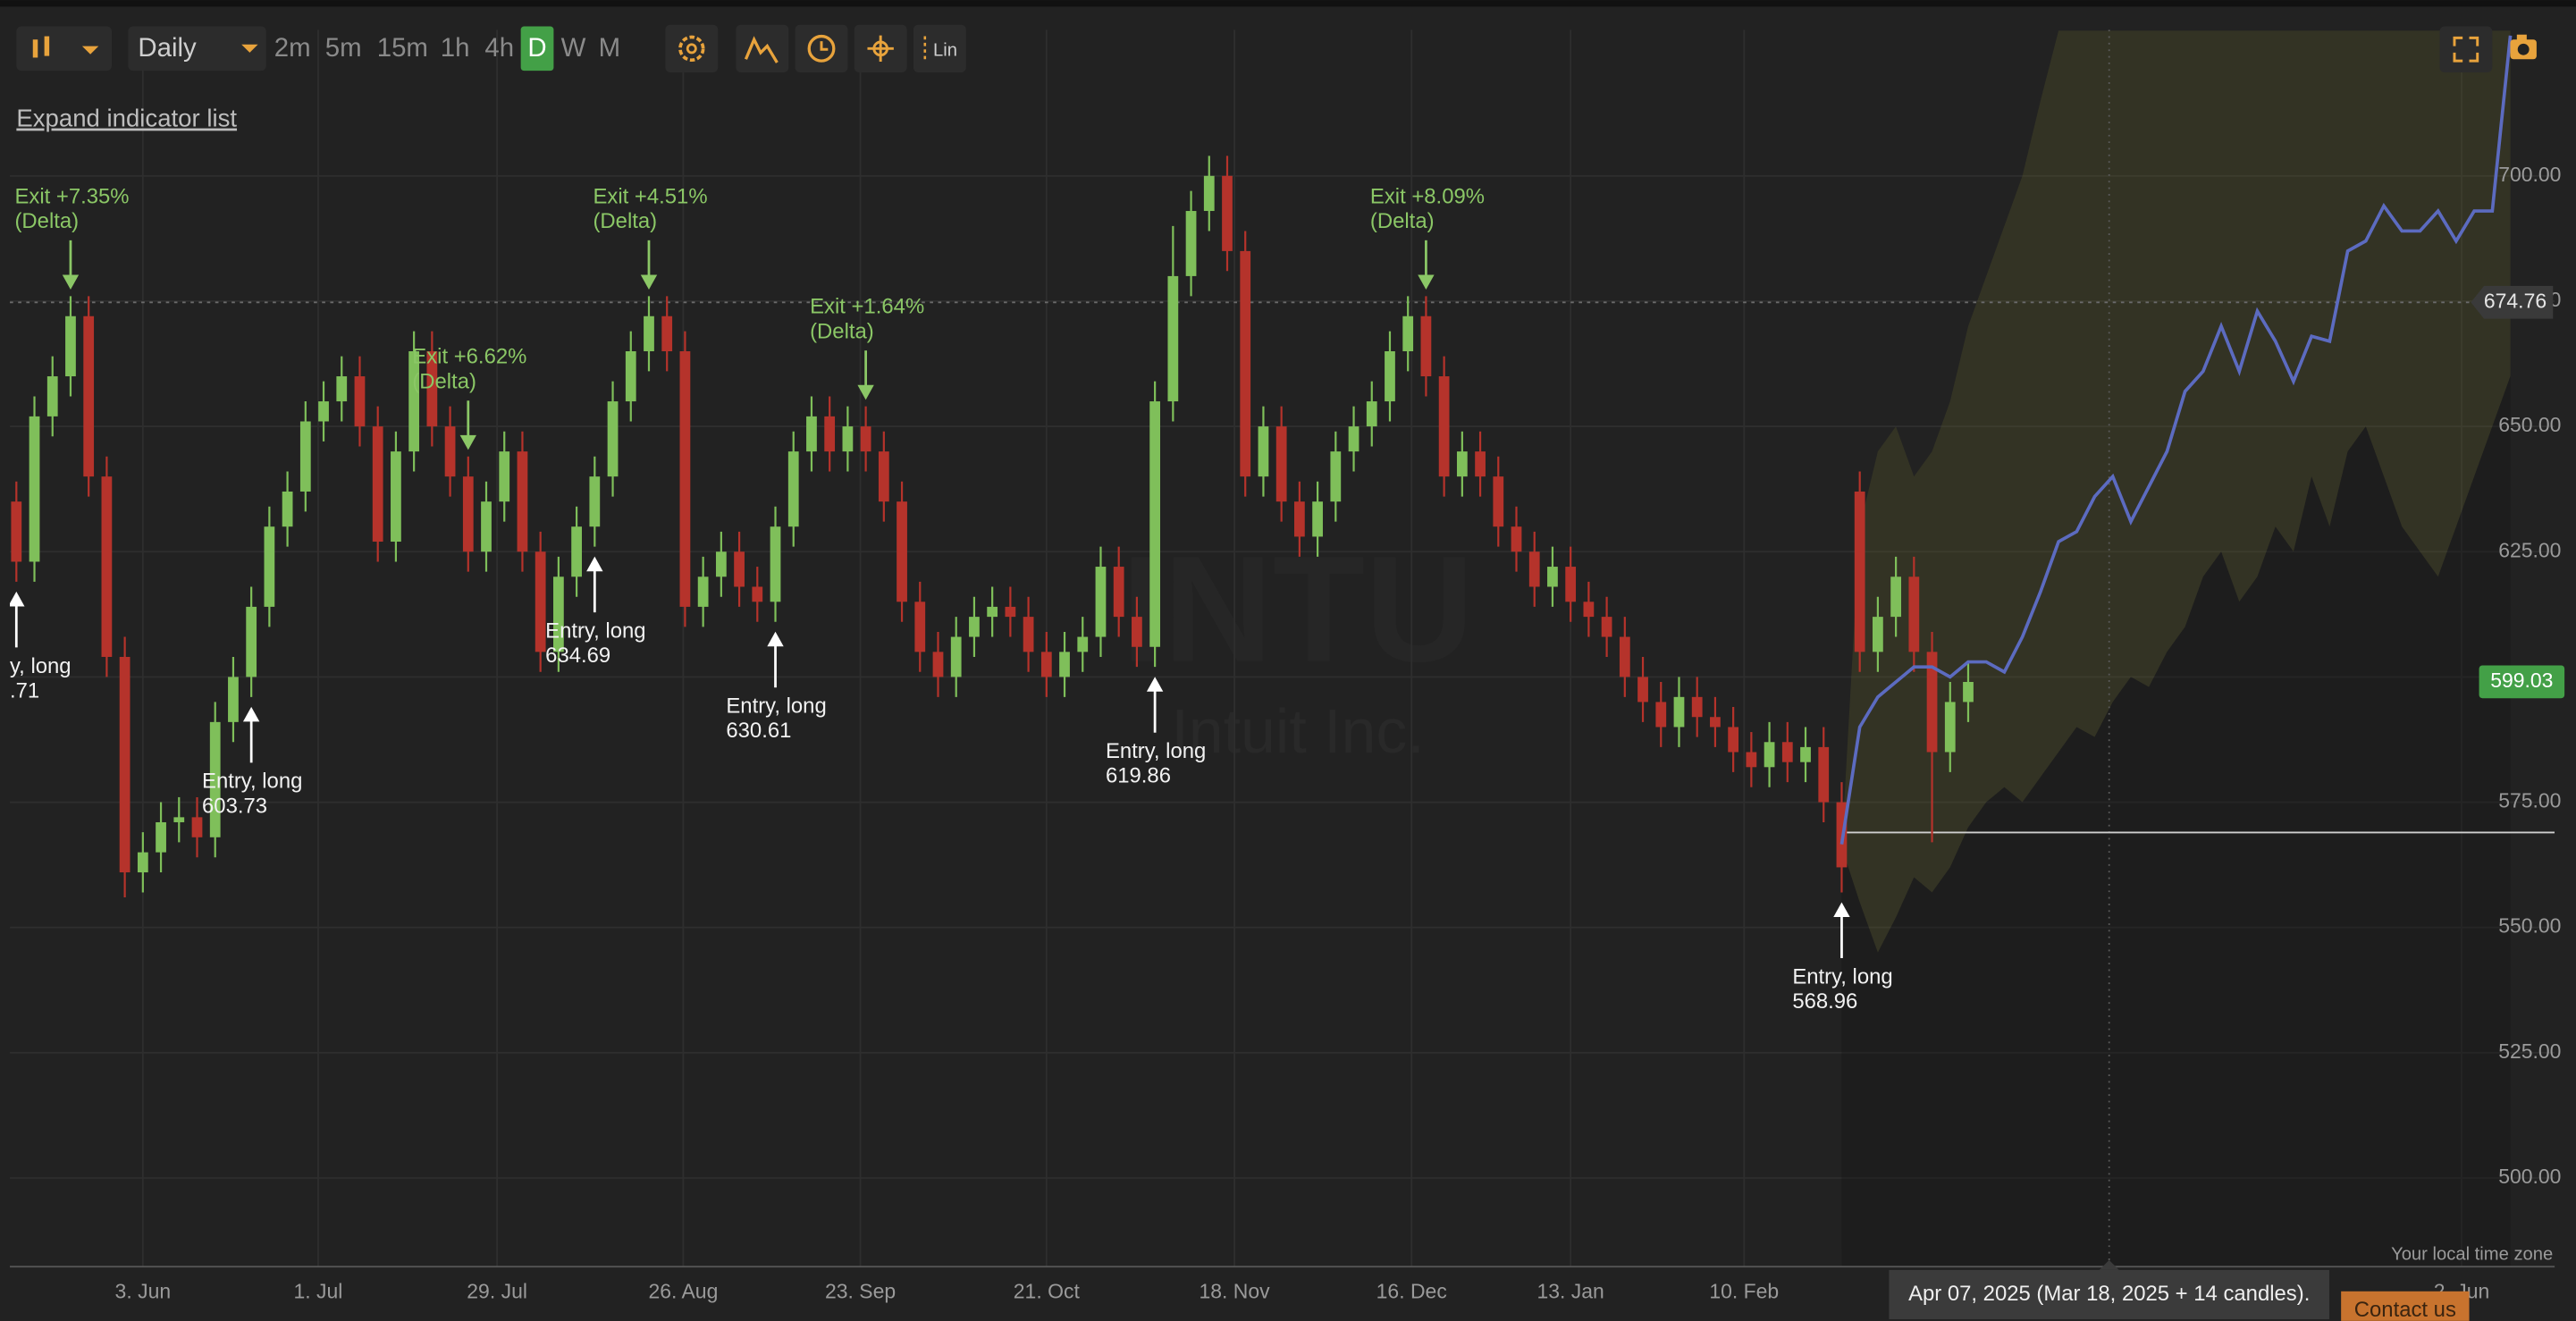 The width and height of the screenshot is (2576, 1321). What do you see at coordinates (71, 196) in the screenshot?
I see `exit-label: Exit +7.35%` at bounding box center [71, 196].